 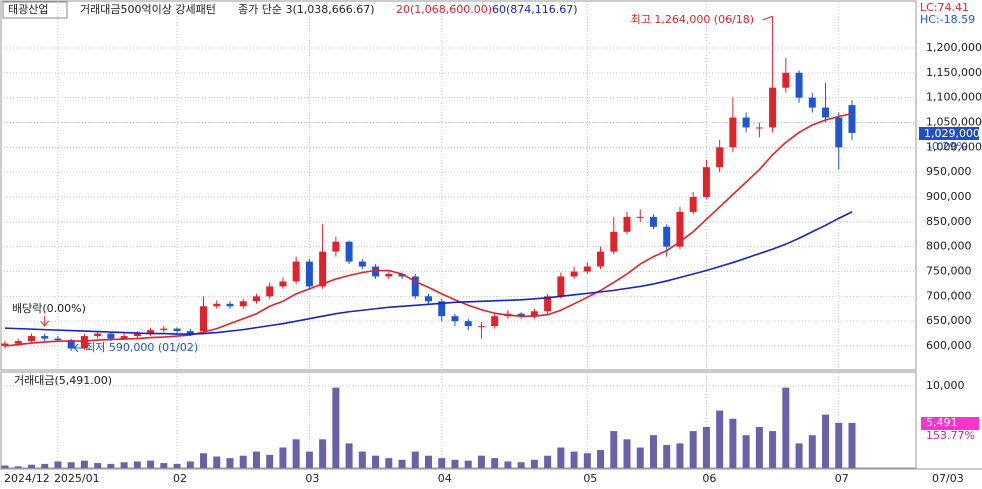 What do you see at coordinates (949, 246) in the screenshot?
I see `y-tick-label: 800,000` at bounding box center [949, 246].